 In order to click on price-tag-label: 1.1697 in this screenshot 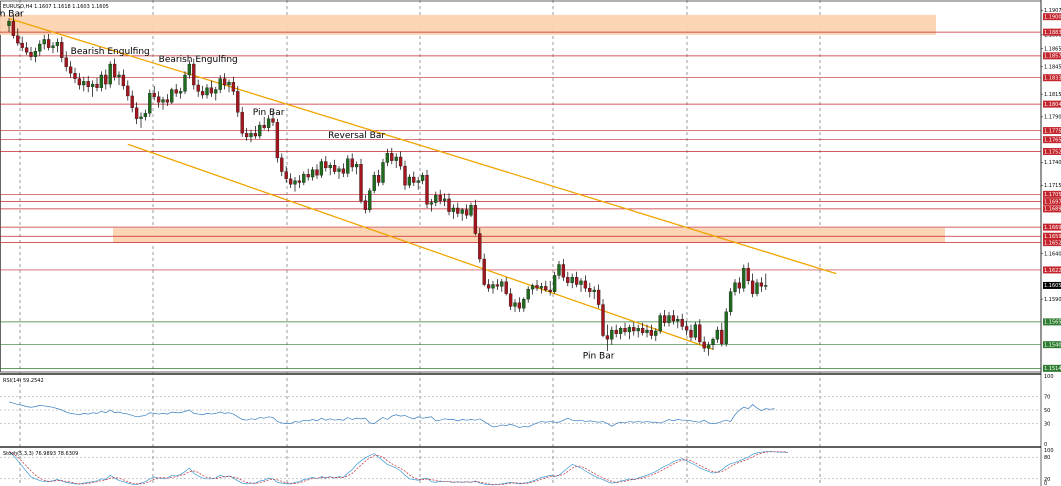, I will do `click(1052, 202)`.